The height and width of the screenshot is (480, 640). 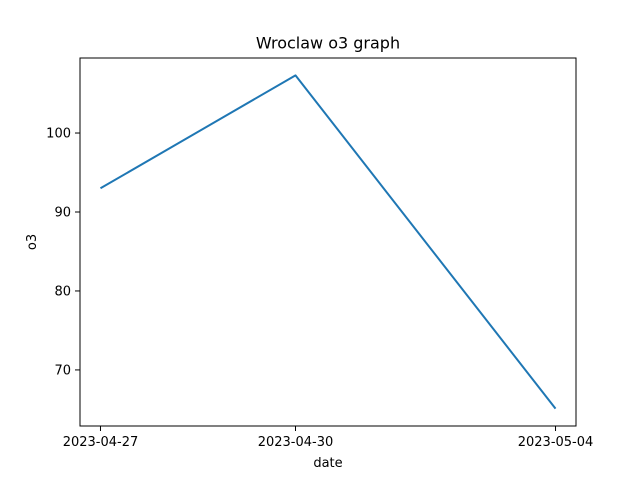 What do you see at coordinates (32, 242) in the screenshot?
I see `y-axis-label: o3` at bounding box center [32, 242].